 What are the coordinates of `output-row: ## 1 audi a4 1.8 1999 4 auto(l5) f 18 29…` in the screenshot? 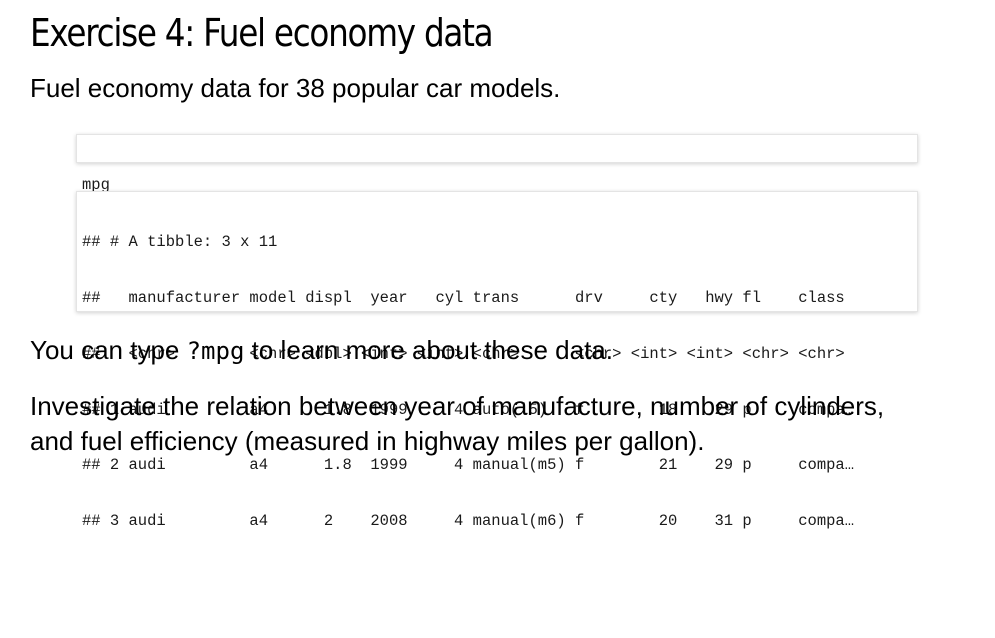 It's located at (468, 409).